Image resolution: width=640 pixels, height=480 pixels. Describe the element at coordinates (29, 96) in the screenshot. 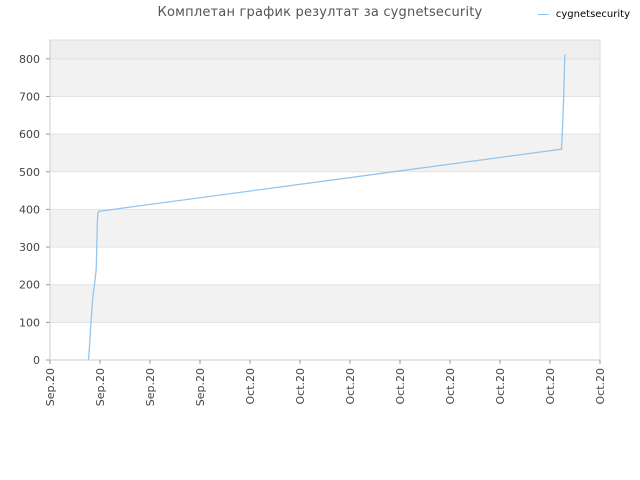

I see `y-tick-label: 700` at that location.